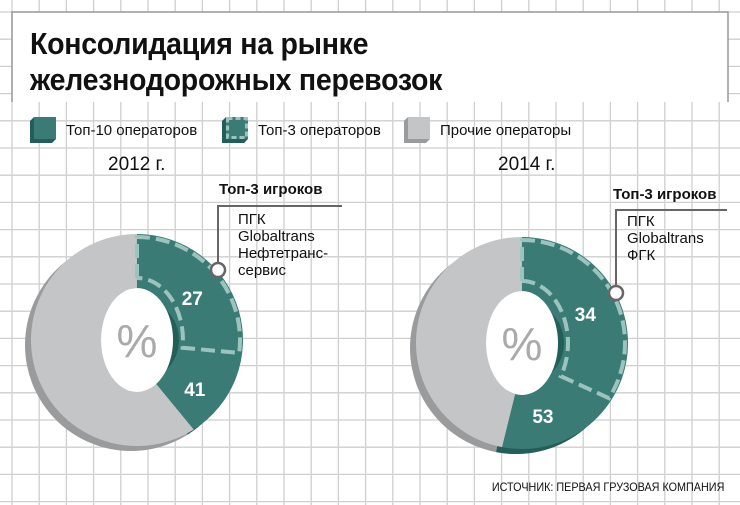 This screenshot has width=740, height=505. What do you see at coordinates (319, 130) in the screenshot?
I see `legend-label: Топ-3 операторов` at bounding box center [319, 130].